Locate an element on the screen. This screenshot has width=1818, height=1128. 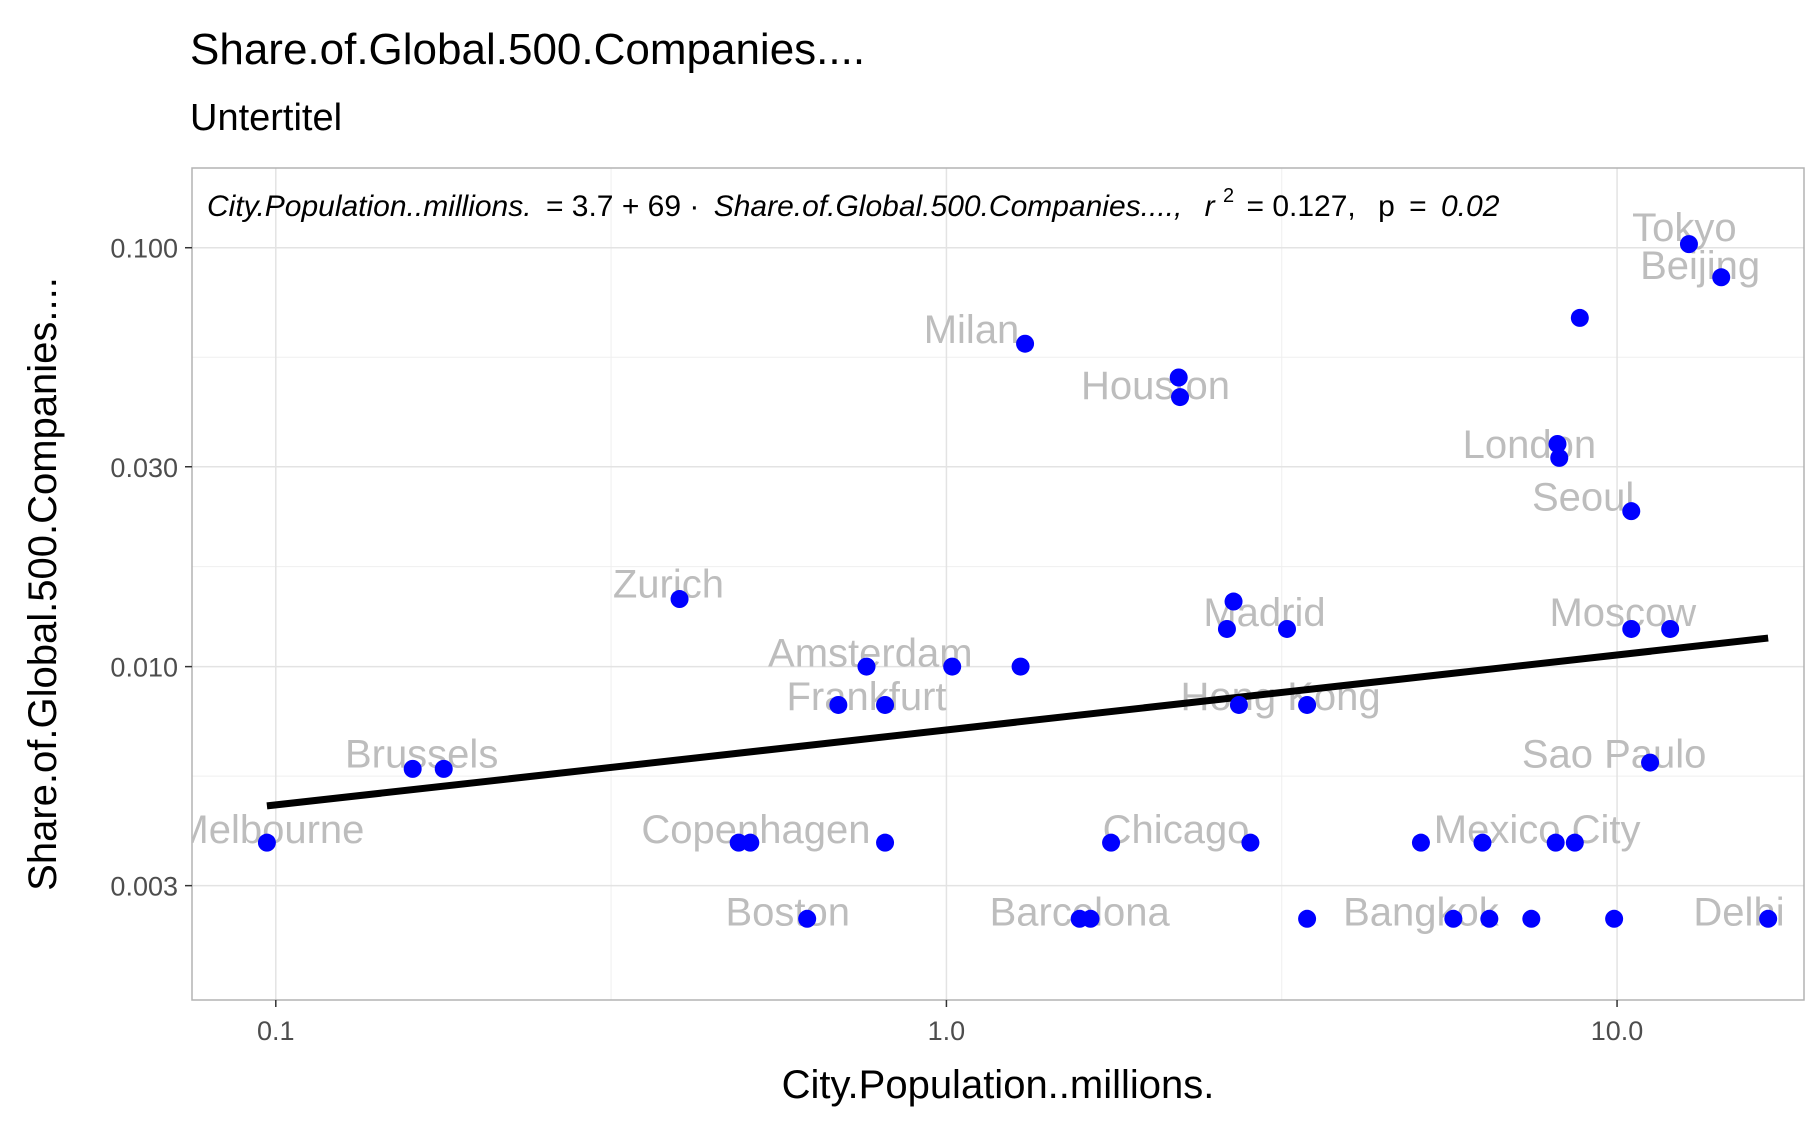
x-tick-label: 0.1 is located at coordinates (276, 1031).